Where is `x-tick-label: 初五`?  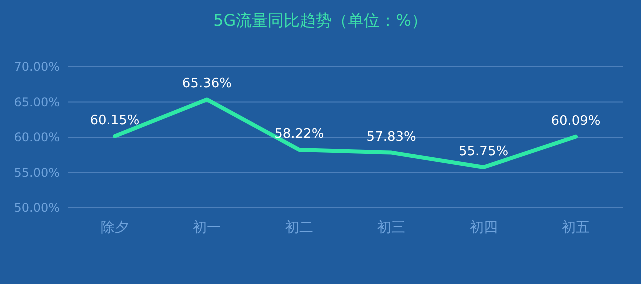
x-tick-label: 初五 is located at coordinates (576, 228).